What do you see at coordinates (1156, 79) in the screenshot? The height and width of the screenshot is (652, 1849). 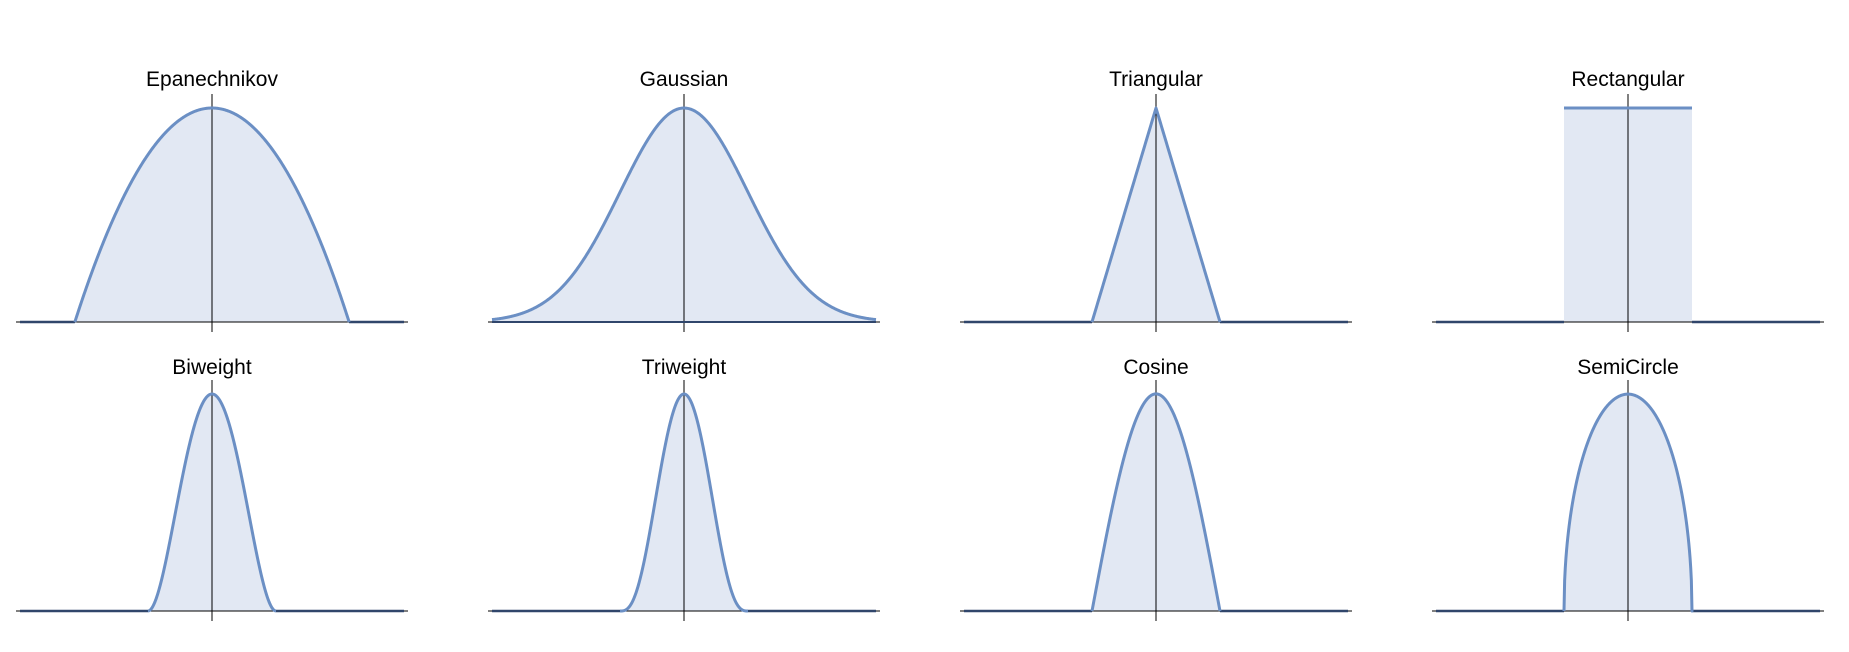 I see `panel-title: Triangular` at bounding box center [1156, 79].